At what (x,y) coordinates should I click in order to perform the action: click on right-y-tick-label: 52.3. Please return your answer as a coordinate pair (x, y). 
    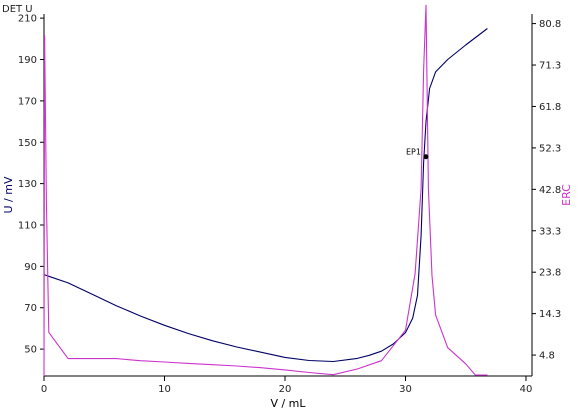
    Looking at the image, I should click on (550, 148).